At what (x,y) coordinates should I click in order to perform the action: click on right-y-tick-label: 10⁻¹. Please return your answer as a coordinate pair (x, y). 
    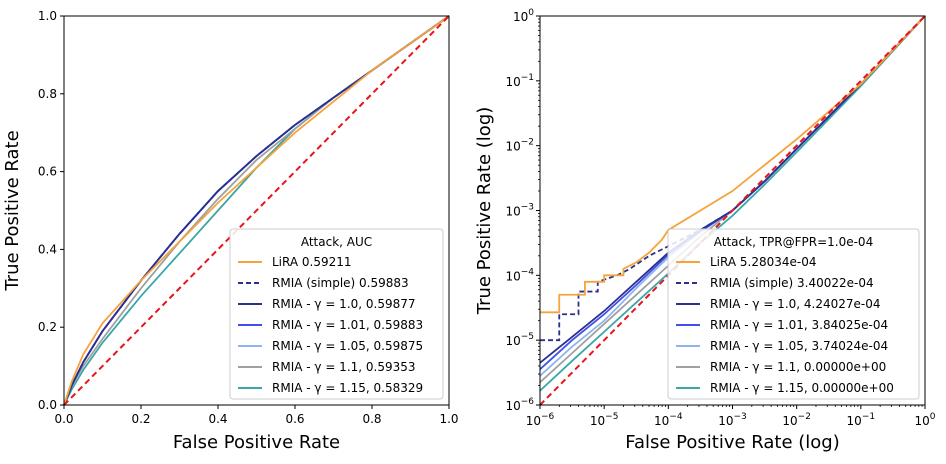
    Looking at the image, I should click on (519, 81).